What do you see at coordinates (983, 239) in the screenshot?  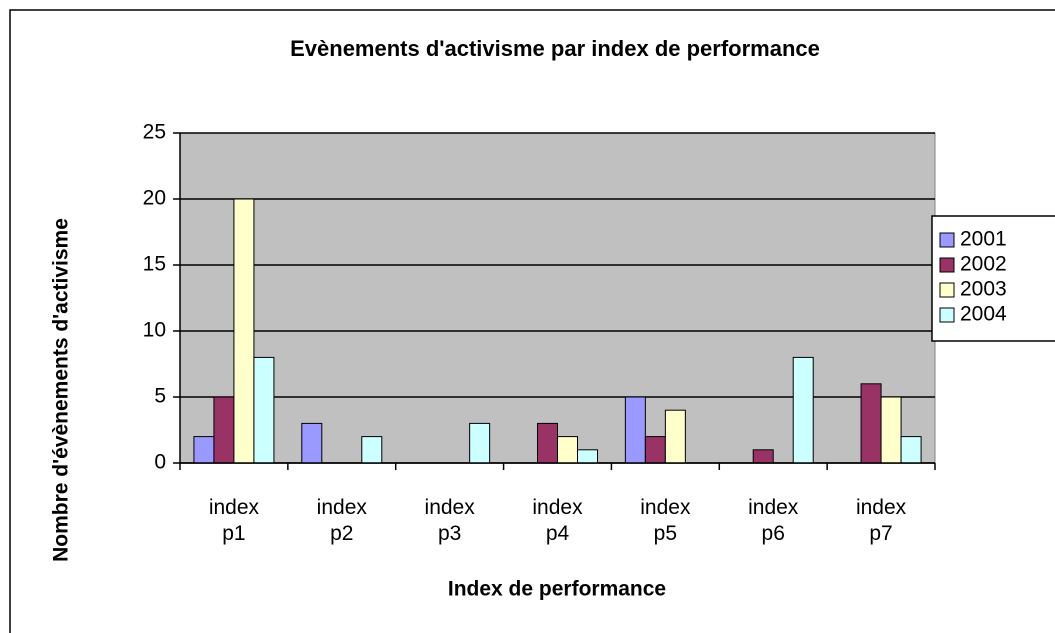 I see `legend-label: 2001` at bounding box center [983, 239].